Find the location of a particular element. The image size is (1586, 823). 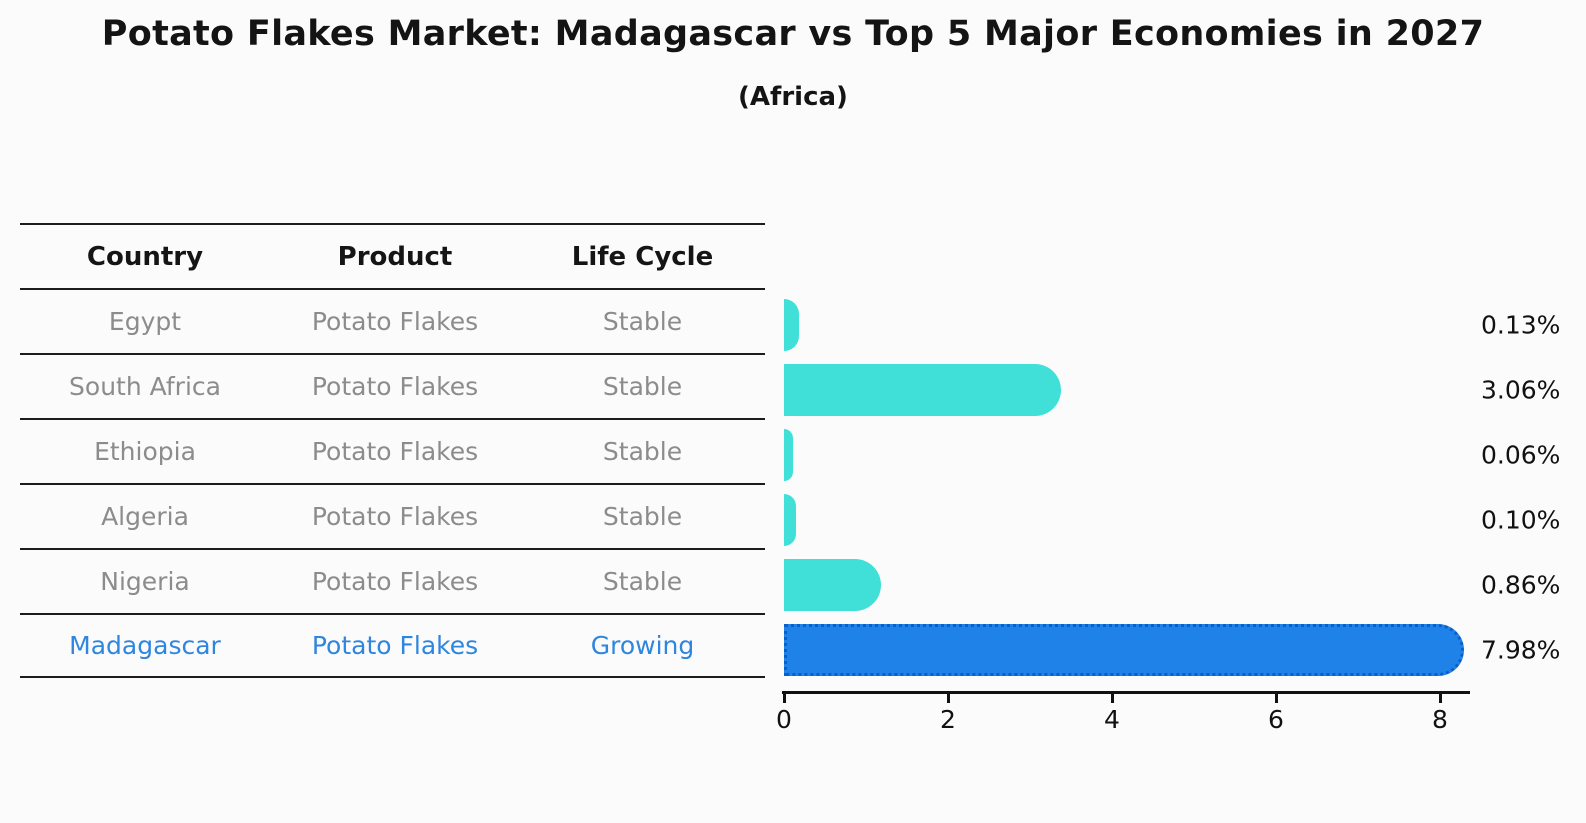

table-row-egypt: Egypt Potato Flakes Stable is located at coordinates (392, 320).